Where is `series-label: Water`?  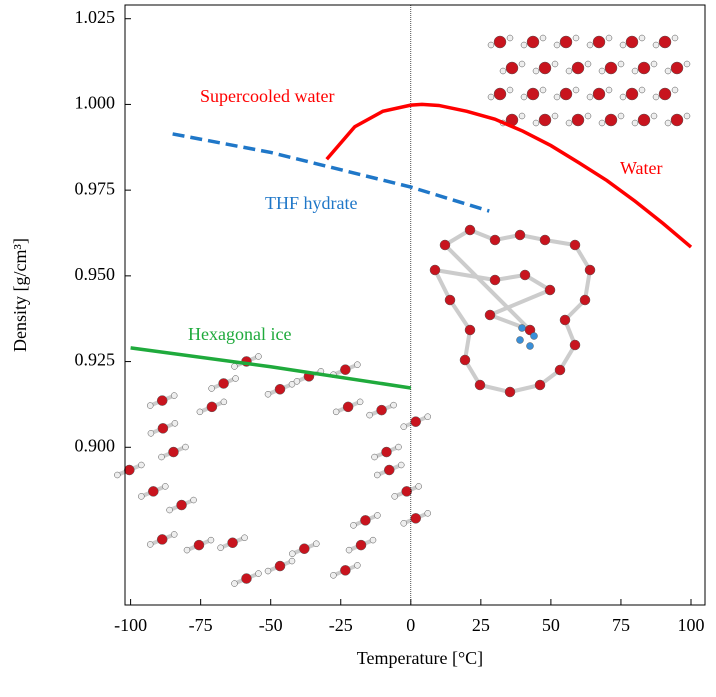 series-label: Water is located at coordinates (641, 168).